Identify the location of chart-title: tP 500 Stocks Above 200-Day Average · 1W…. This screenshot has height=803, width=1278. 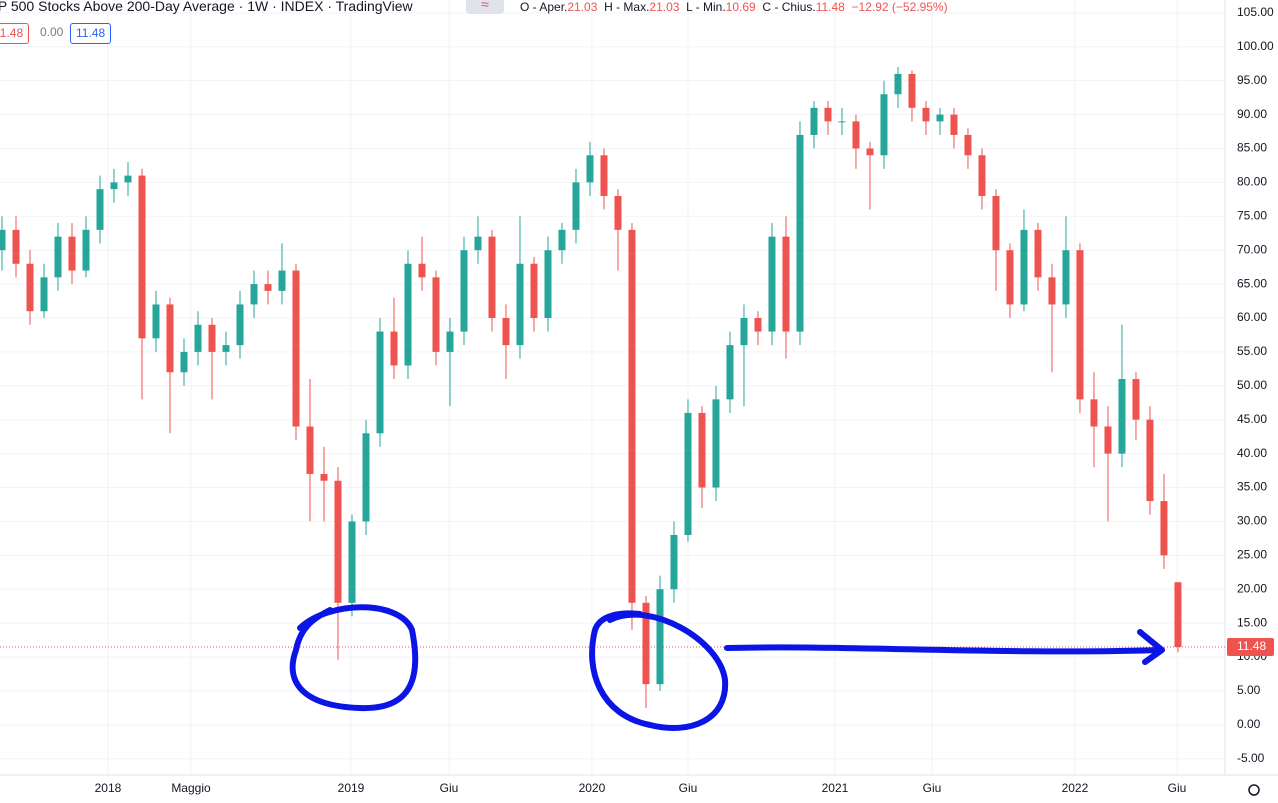
(206, 7).